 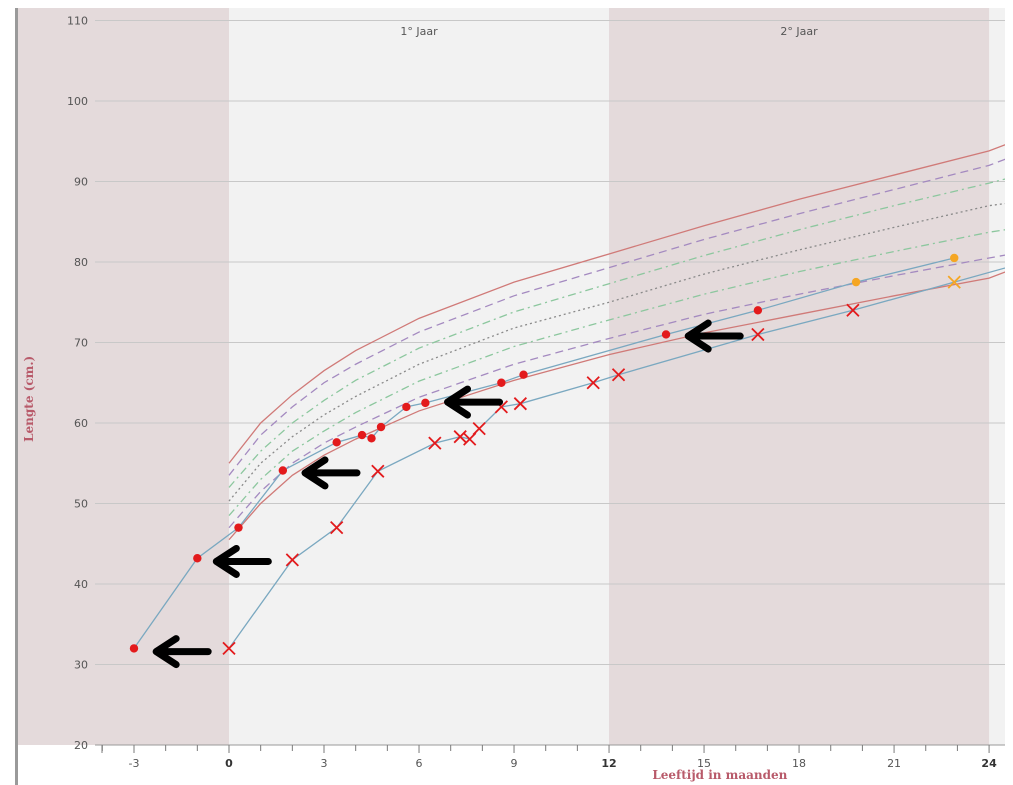 What do you see at coordinates (324, 763) in the screenshot?
I see `x-tick-label: 3` at bounding box center [324, 763].